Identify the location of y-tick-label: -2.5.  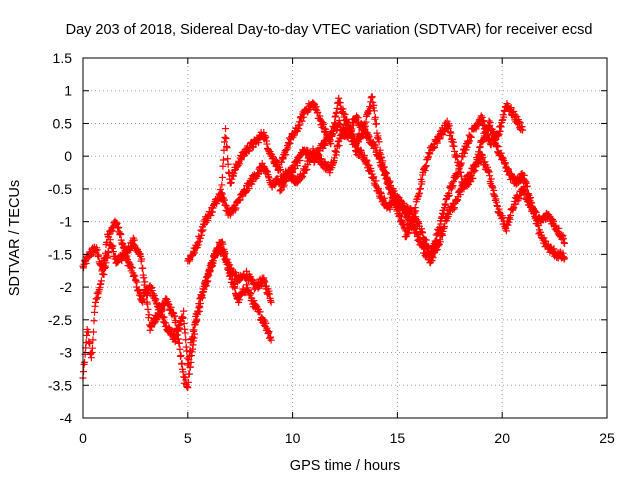
(60, 320).